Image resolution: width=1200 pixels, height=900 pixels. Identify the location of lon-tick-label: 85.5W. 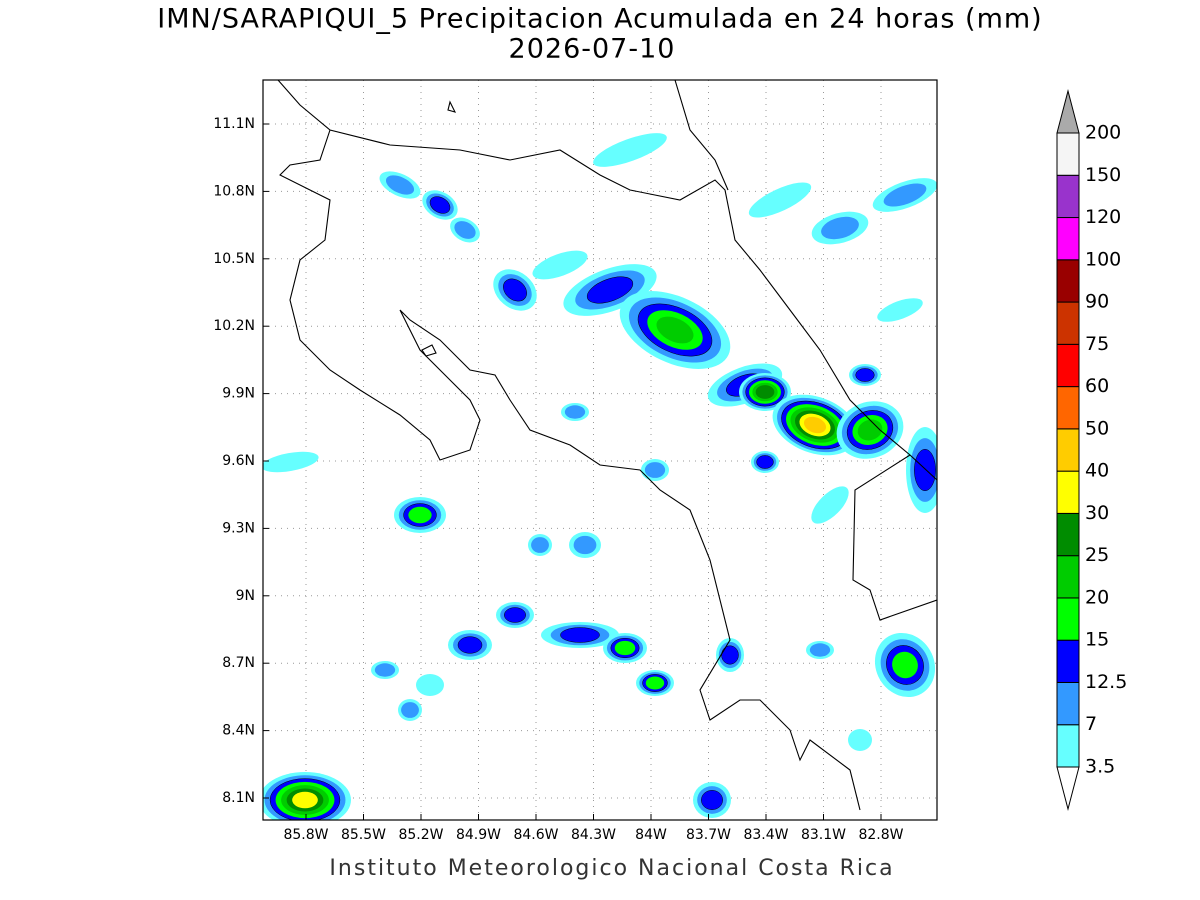
(363, 835).